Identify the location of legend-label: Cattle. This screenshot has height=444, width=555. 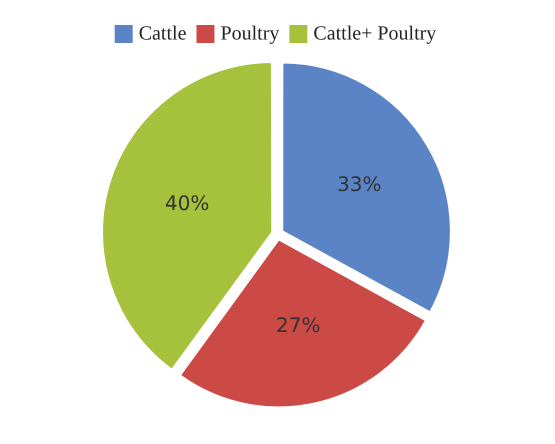
(162, 33).